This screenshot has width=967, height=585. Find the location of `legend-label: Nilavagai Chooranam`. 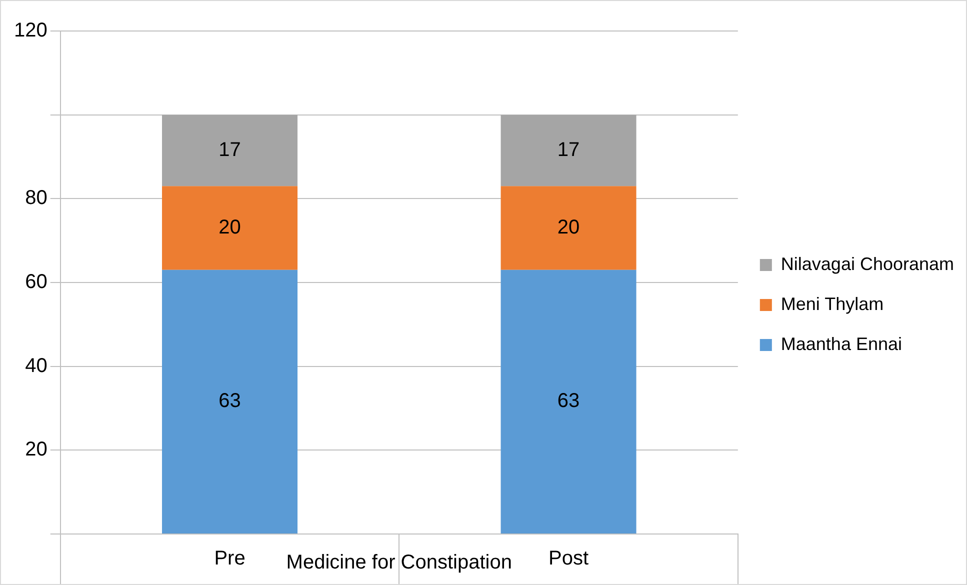

legend-label: Nilavagai Chooranam is located at coordinates (867, 264).